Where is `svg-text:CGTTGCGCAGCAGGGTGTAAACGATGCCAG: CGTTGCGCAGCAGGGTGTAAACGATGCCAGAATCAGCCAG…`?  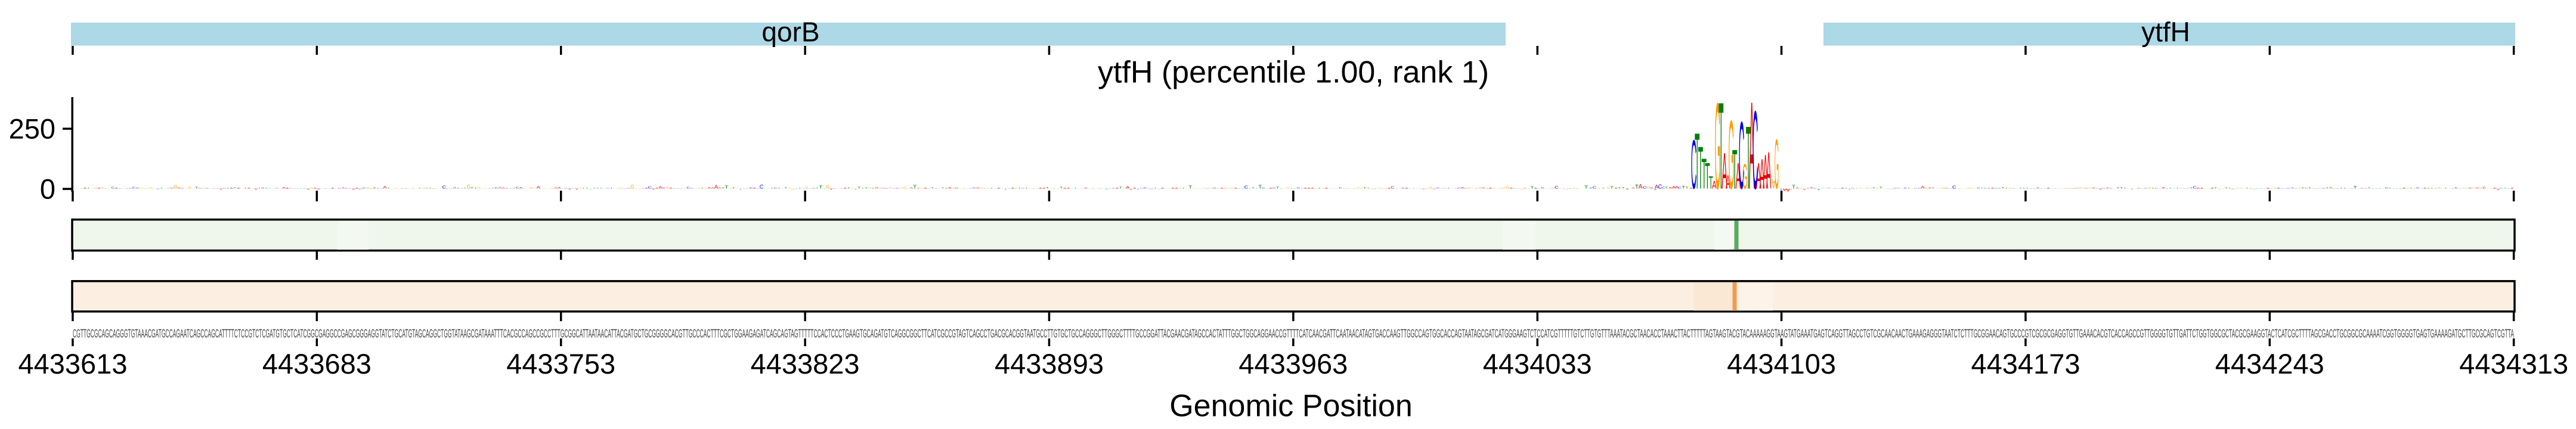
svg-text:CGTTGCGCAGCAGGGTGTAAACGATGCCAG: CGTTGCGCAGCAGGGTGTAAACGATGCCAGAATCAGCCAG… is located at coordinates (1293, 334).